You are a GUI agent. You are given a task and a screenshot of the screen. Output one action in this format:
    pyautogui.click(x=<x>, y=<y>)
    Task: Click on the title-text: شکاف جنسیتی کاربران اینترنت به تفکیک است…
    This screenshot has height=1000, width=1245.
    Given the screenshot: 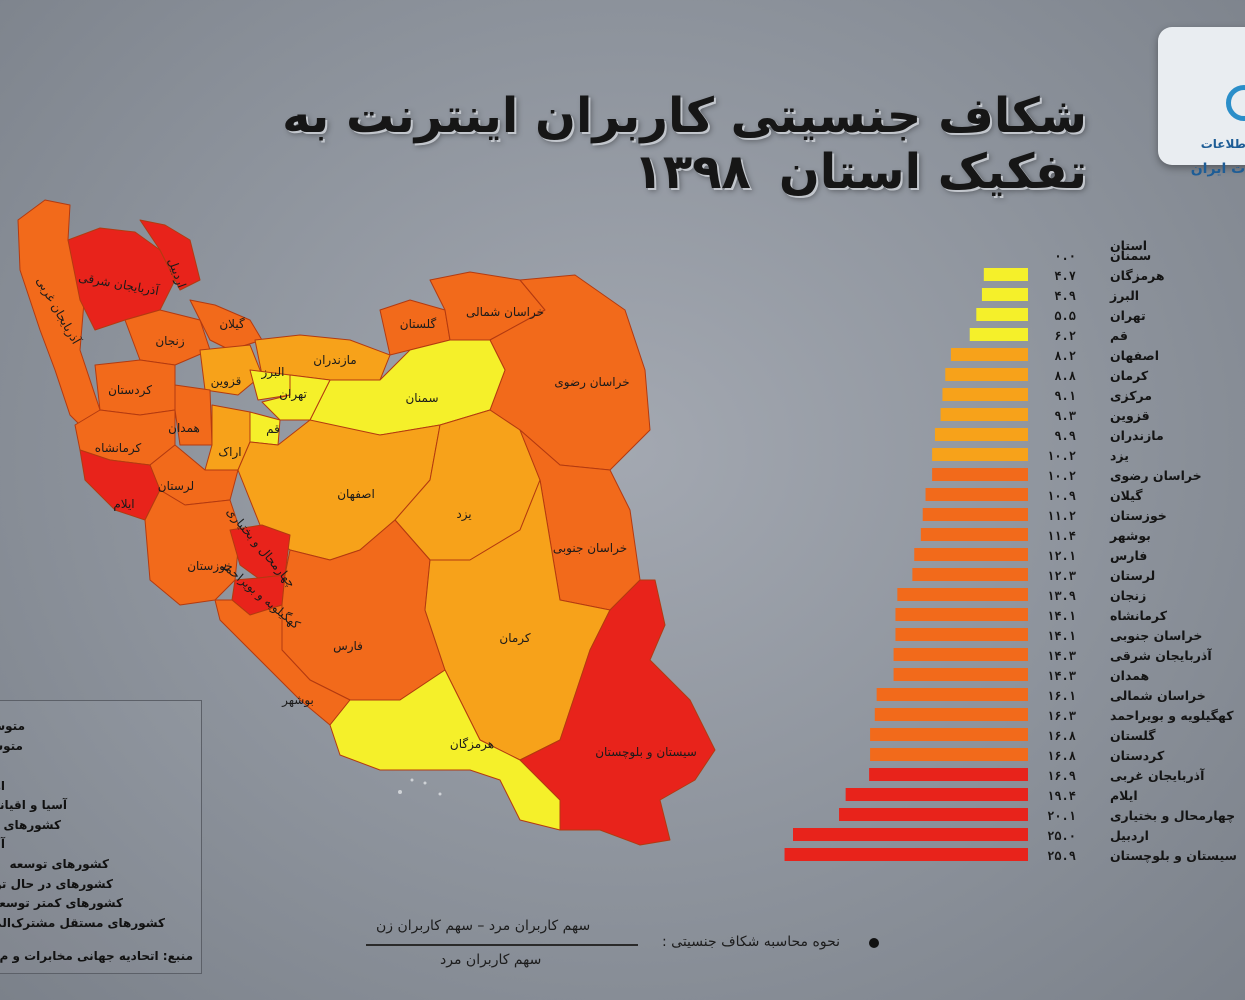 What is the action you would take?
    pyautogui.click(x=685, y=144)
    